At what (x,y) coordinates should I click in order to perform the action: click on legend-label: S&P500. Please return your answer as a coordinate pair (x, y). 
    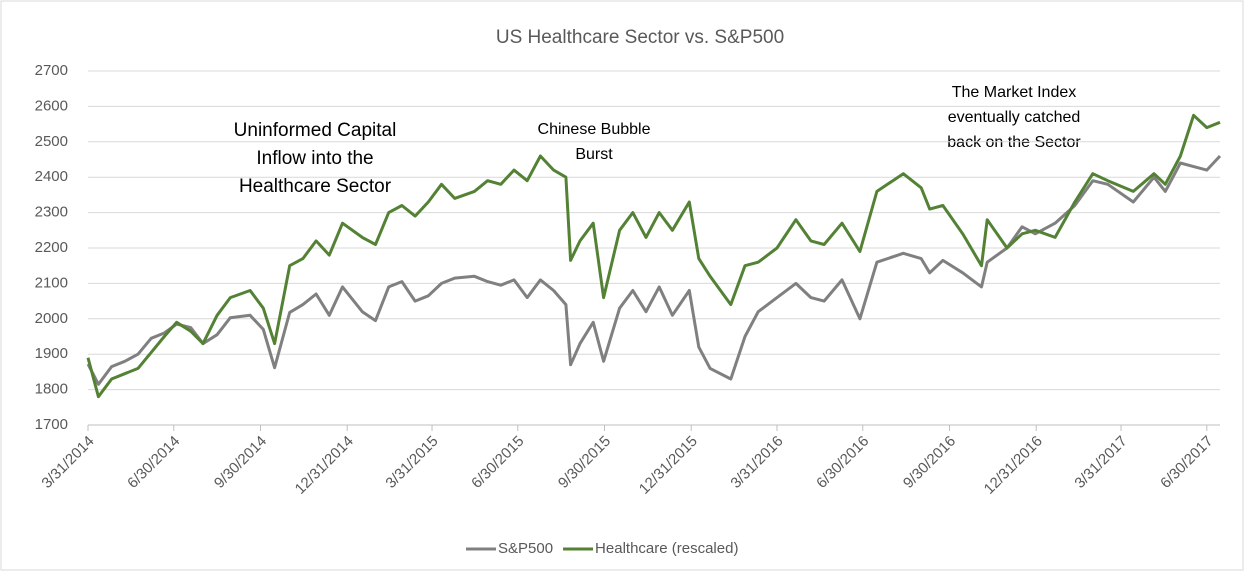
    Looking at the image, I should click on (525, 548).